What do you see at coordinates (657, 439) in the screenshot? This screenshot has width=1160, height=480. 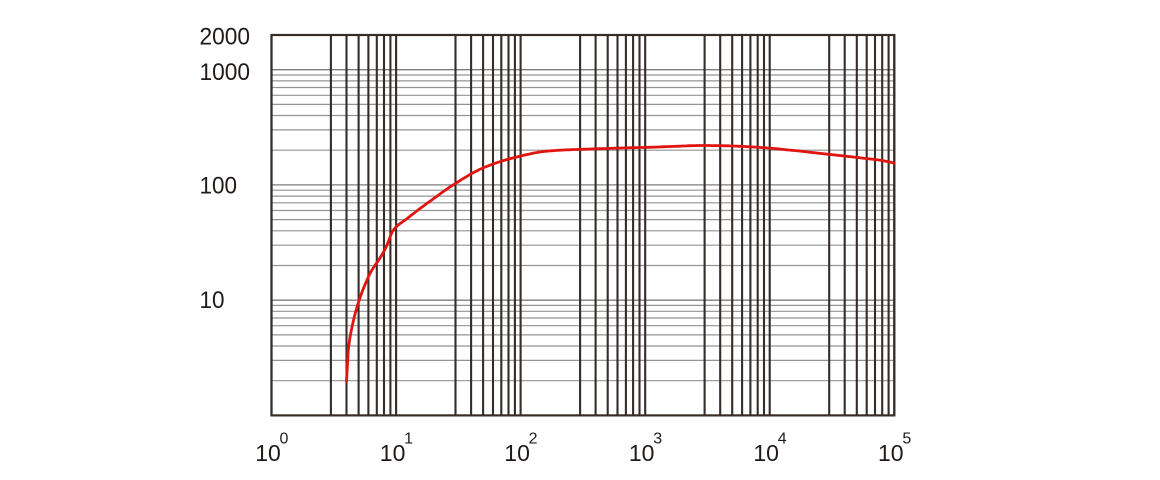 I see `svg-text: 3` at bounding box center [657, 439].